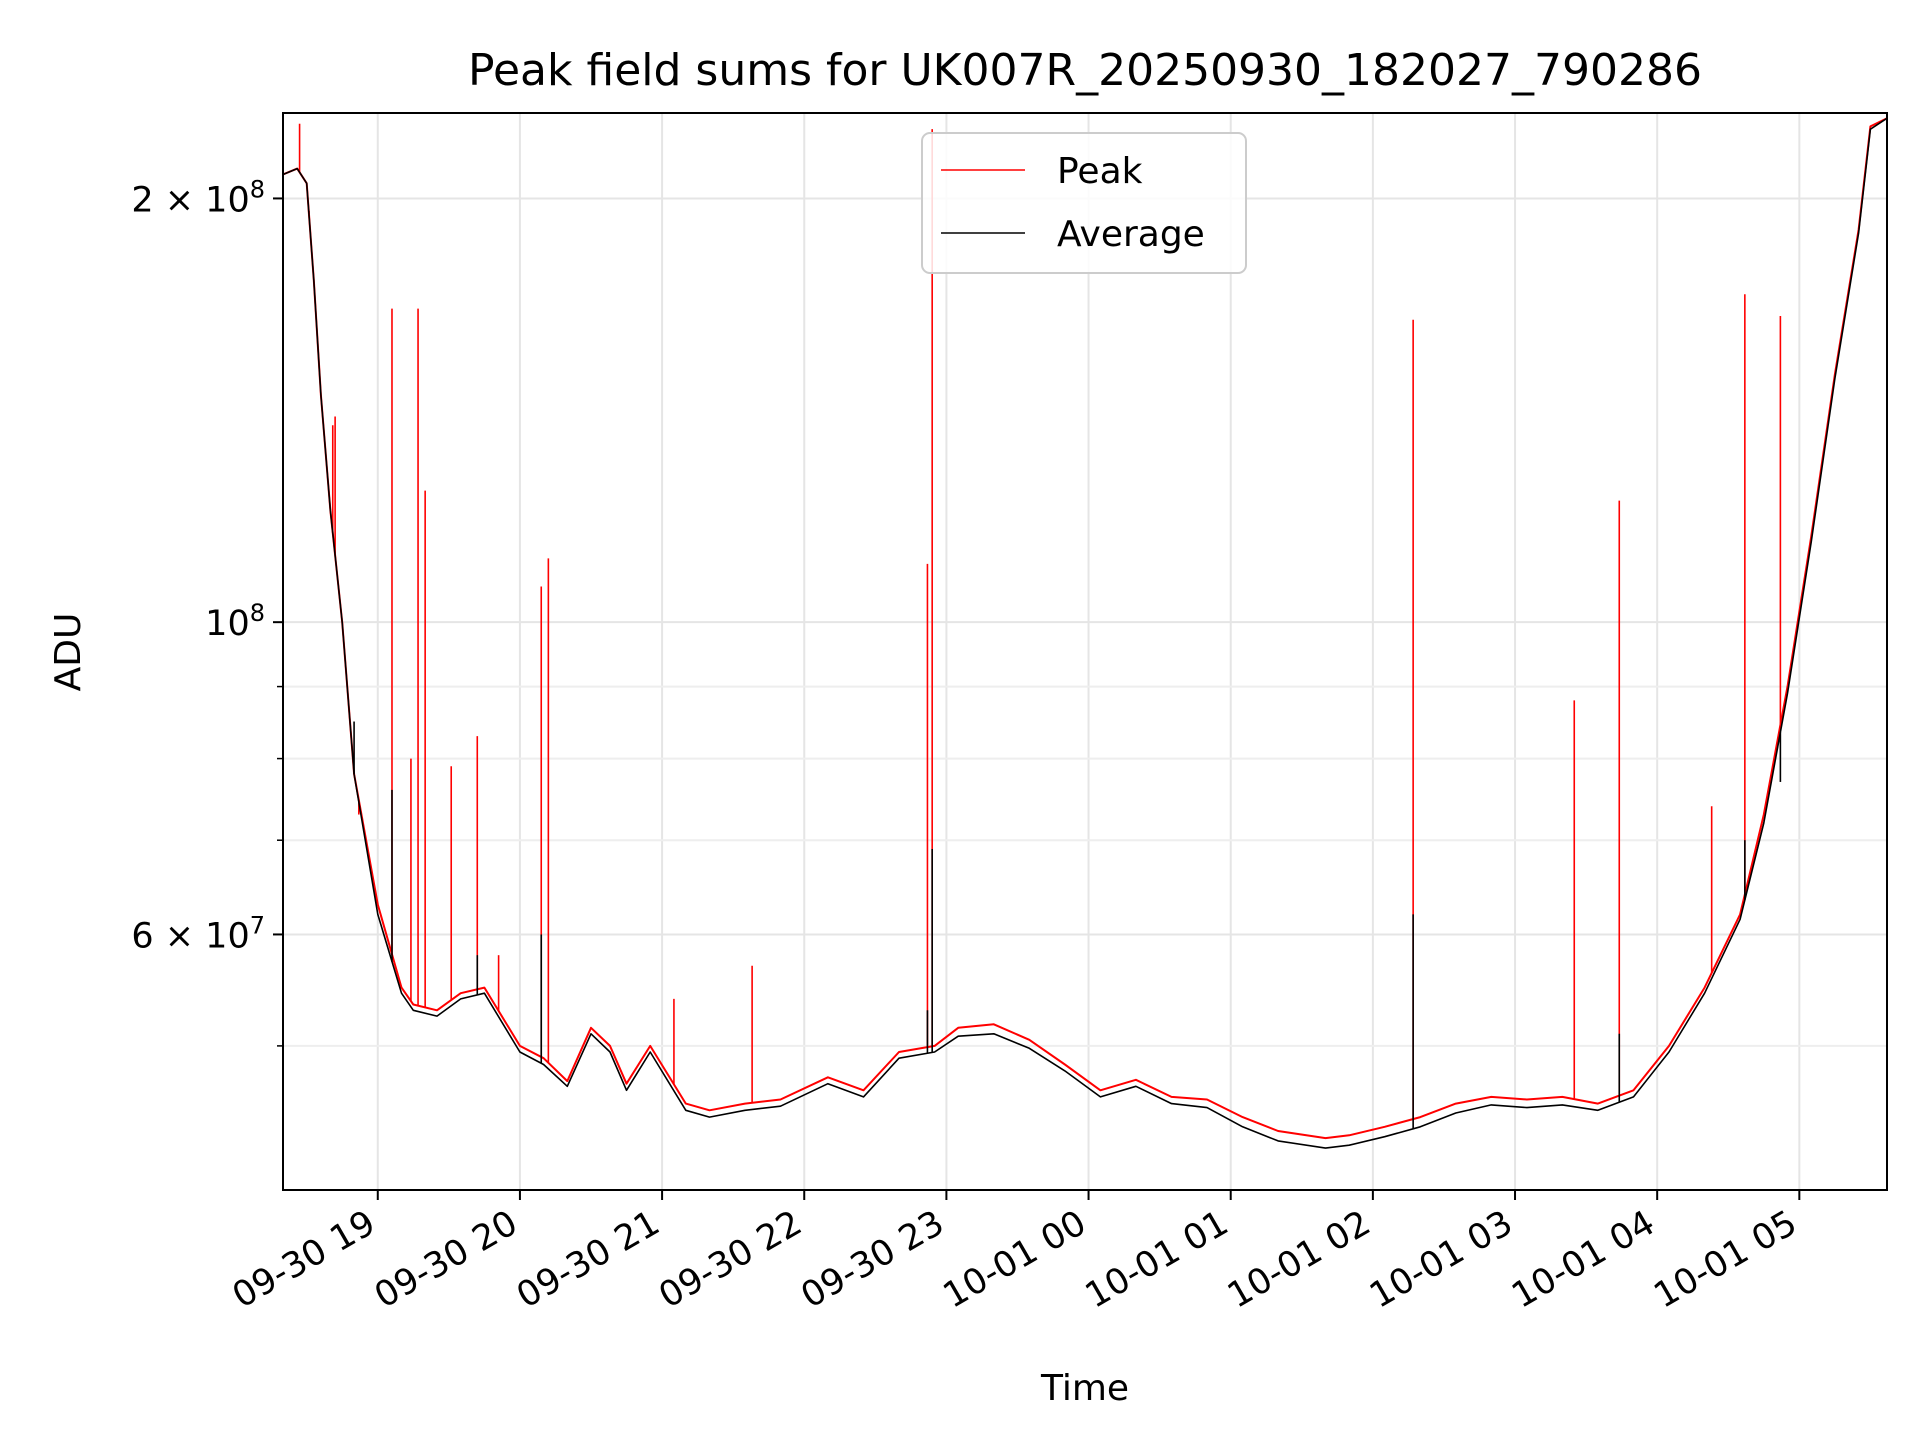 The height and width of the screenshot is (1440, 1920). What do you see at coordinates (1131, 234) in the screenshot?
I see `legend-average-label: Average` at bounding box center [1131, 234].